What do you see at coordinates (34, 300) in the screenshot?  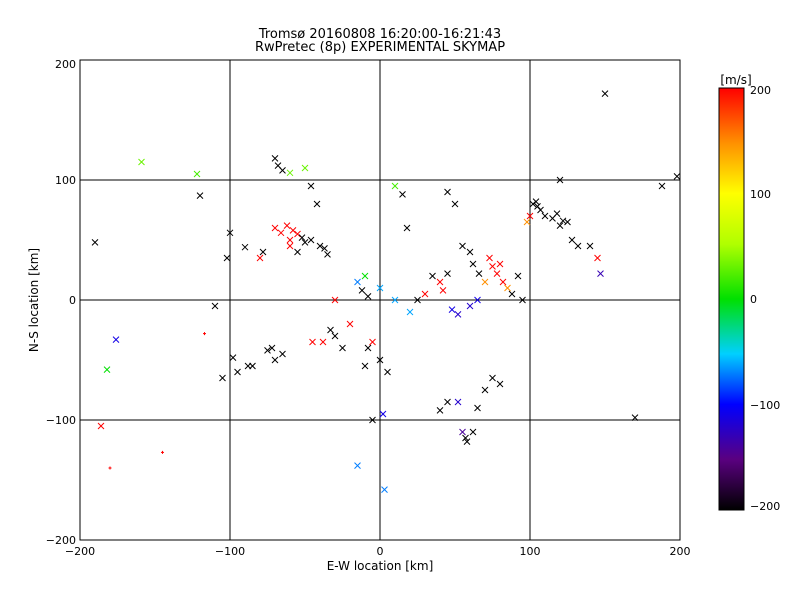 I see `y-axis-label: N-S location [km]` at bounding box center [34, 300].